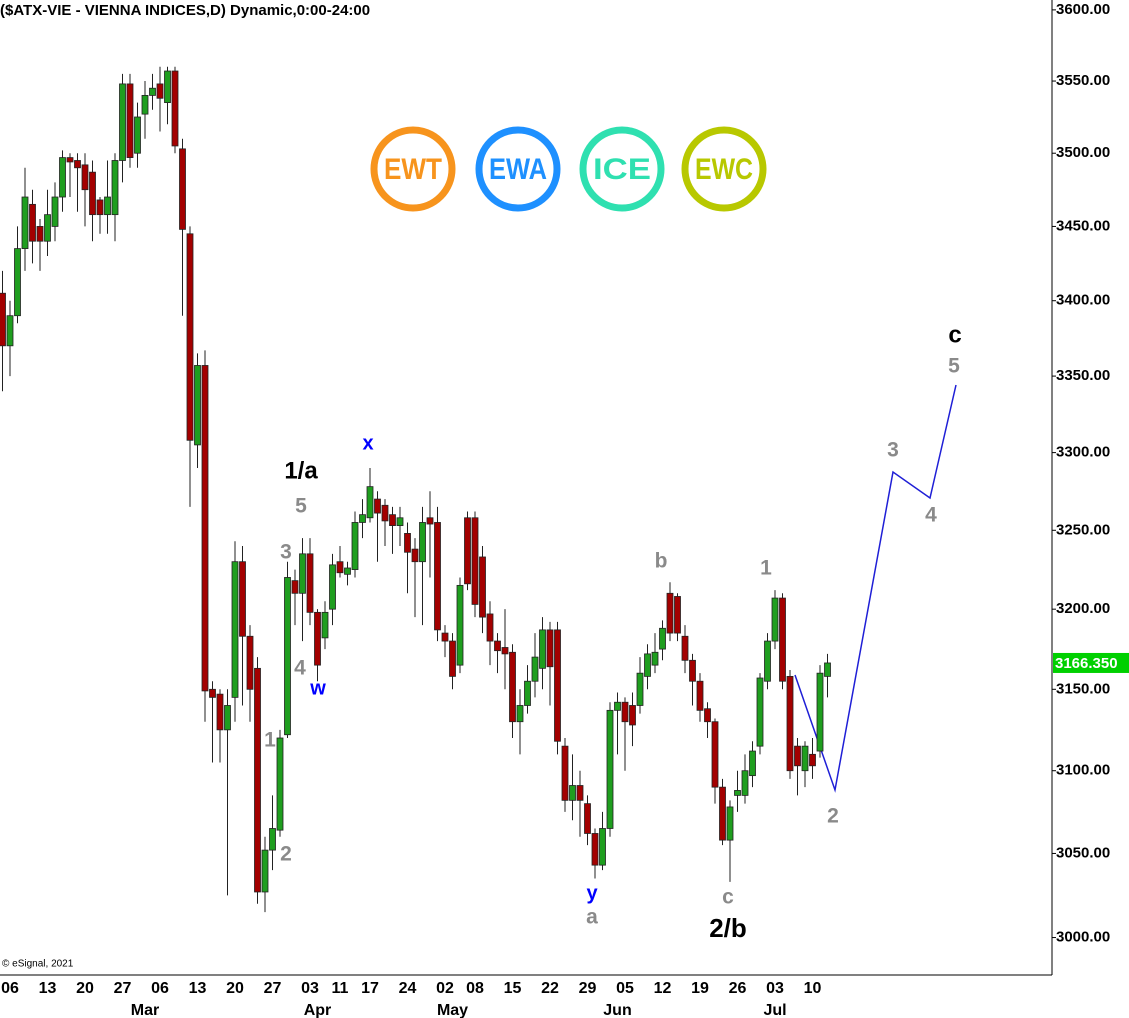 The height and width of the screenshot is (1018, 1129). Describe the element at coordinates (766, 568) in the screenshot. I see `wave-label: 1` at that location.